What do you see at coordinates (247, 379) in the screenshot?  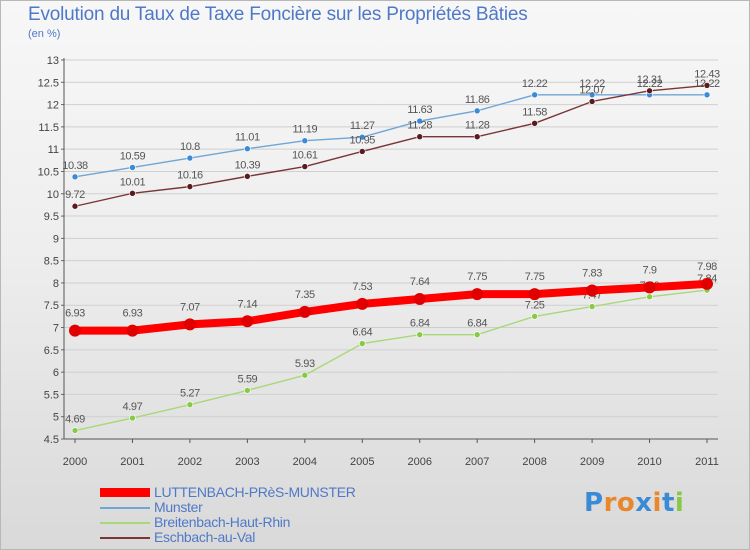 I see `data-label: 5.59` at bounding box center [247, 379].